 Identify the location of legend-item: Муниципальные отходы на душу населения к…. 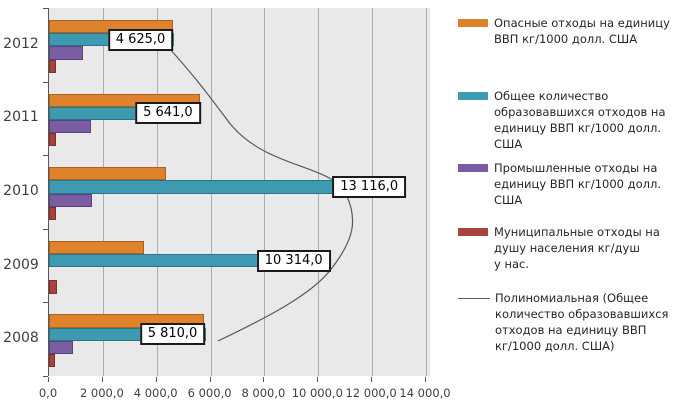
(567, 248).